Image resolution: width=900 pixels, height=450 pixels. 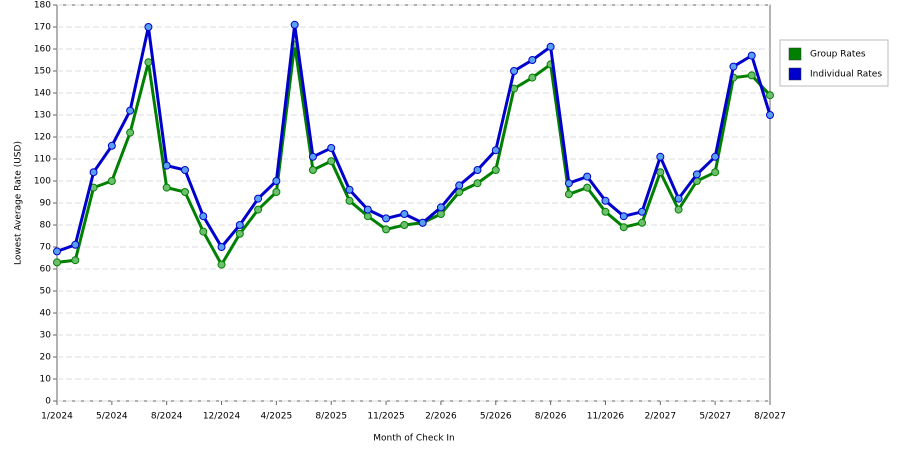 What do you see at coordinates (222, 417) in the screenshot?
I see `x-tick-label: 12/2024` at bounding box center [222, 417].